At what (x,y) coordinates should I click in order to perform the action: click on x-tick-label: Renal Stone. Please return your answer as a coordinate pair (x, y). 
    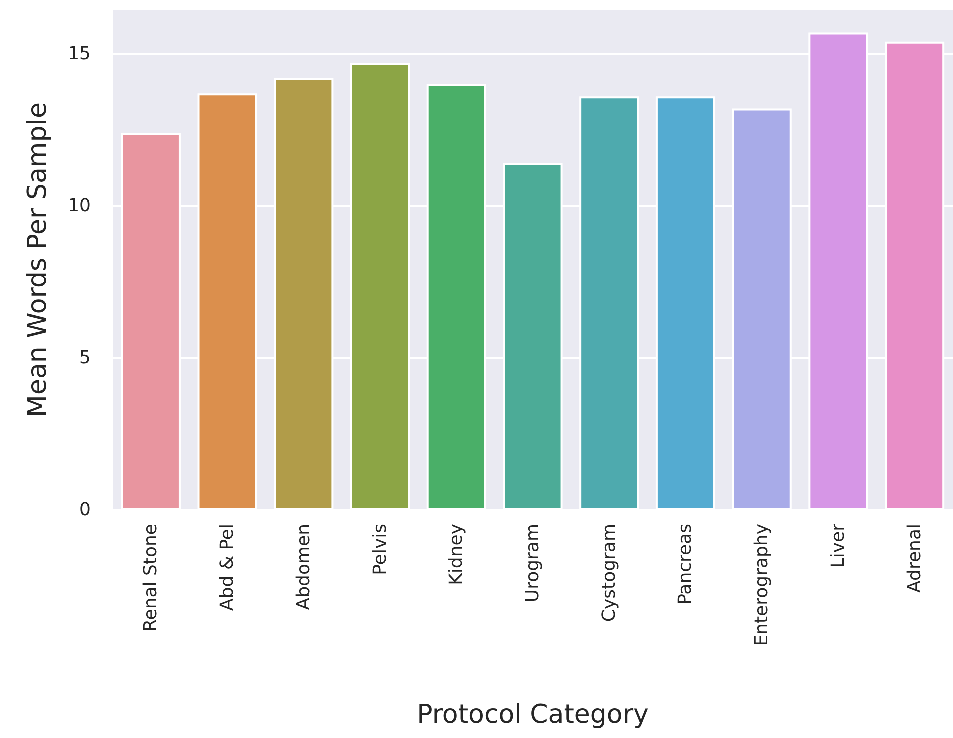
    Looking at the image, I should click on (151, 578).